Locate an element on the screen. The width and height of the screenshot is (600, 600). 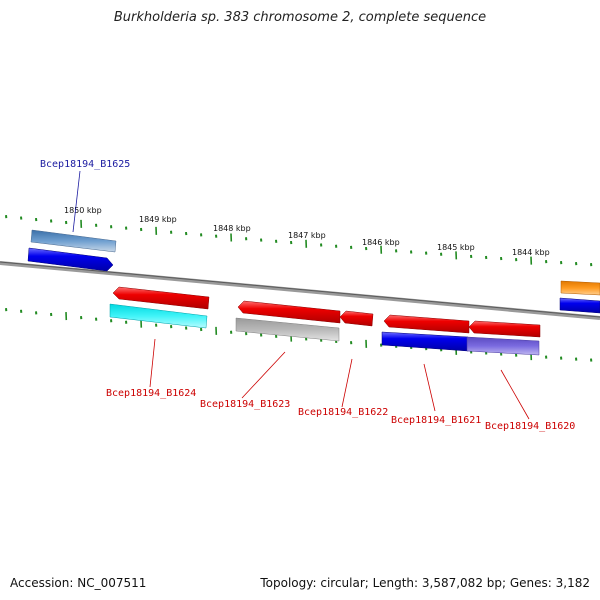
gene-label-bcep18194-b1620: Bcep18194_B1620 is located at coordinates (530, 426).